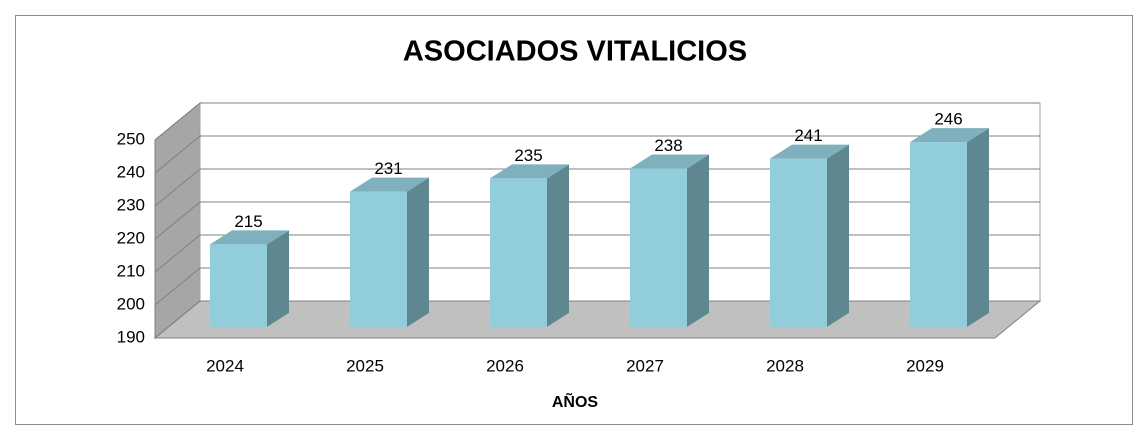 The image size is (1148, 439). I want to click on data-label: 241, so click(808, 135).